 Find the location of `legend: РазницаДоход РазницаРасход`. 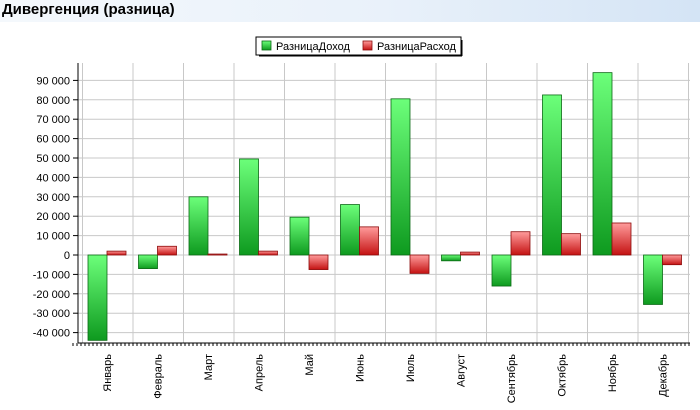

legend: РазницаДоход РазницаРасход is located at coordinates (359, 46).